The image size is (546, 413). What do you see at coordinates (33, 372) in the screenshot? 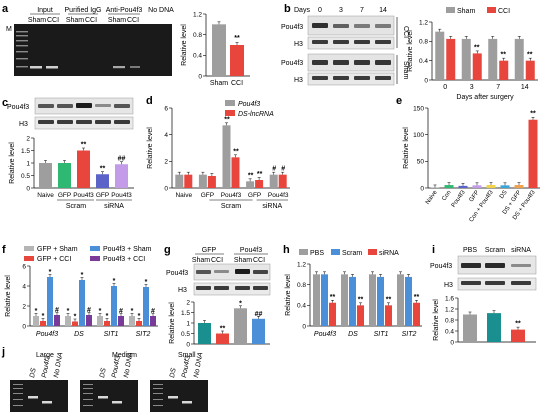
I see `lane-label: DS` at bounding box center [33, 372].